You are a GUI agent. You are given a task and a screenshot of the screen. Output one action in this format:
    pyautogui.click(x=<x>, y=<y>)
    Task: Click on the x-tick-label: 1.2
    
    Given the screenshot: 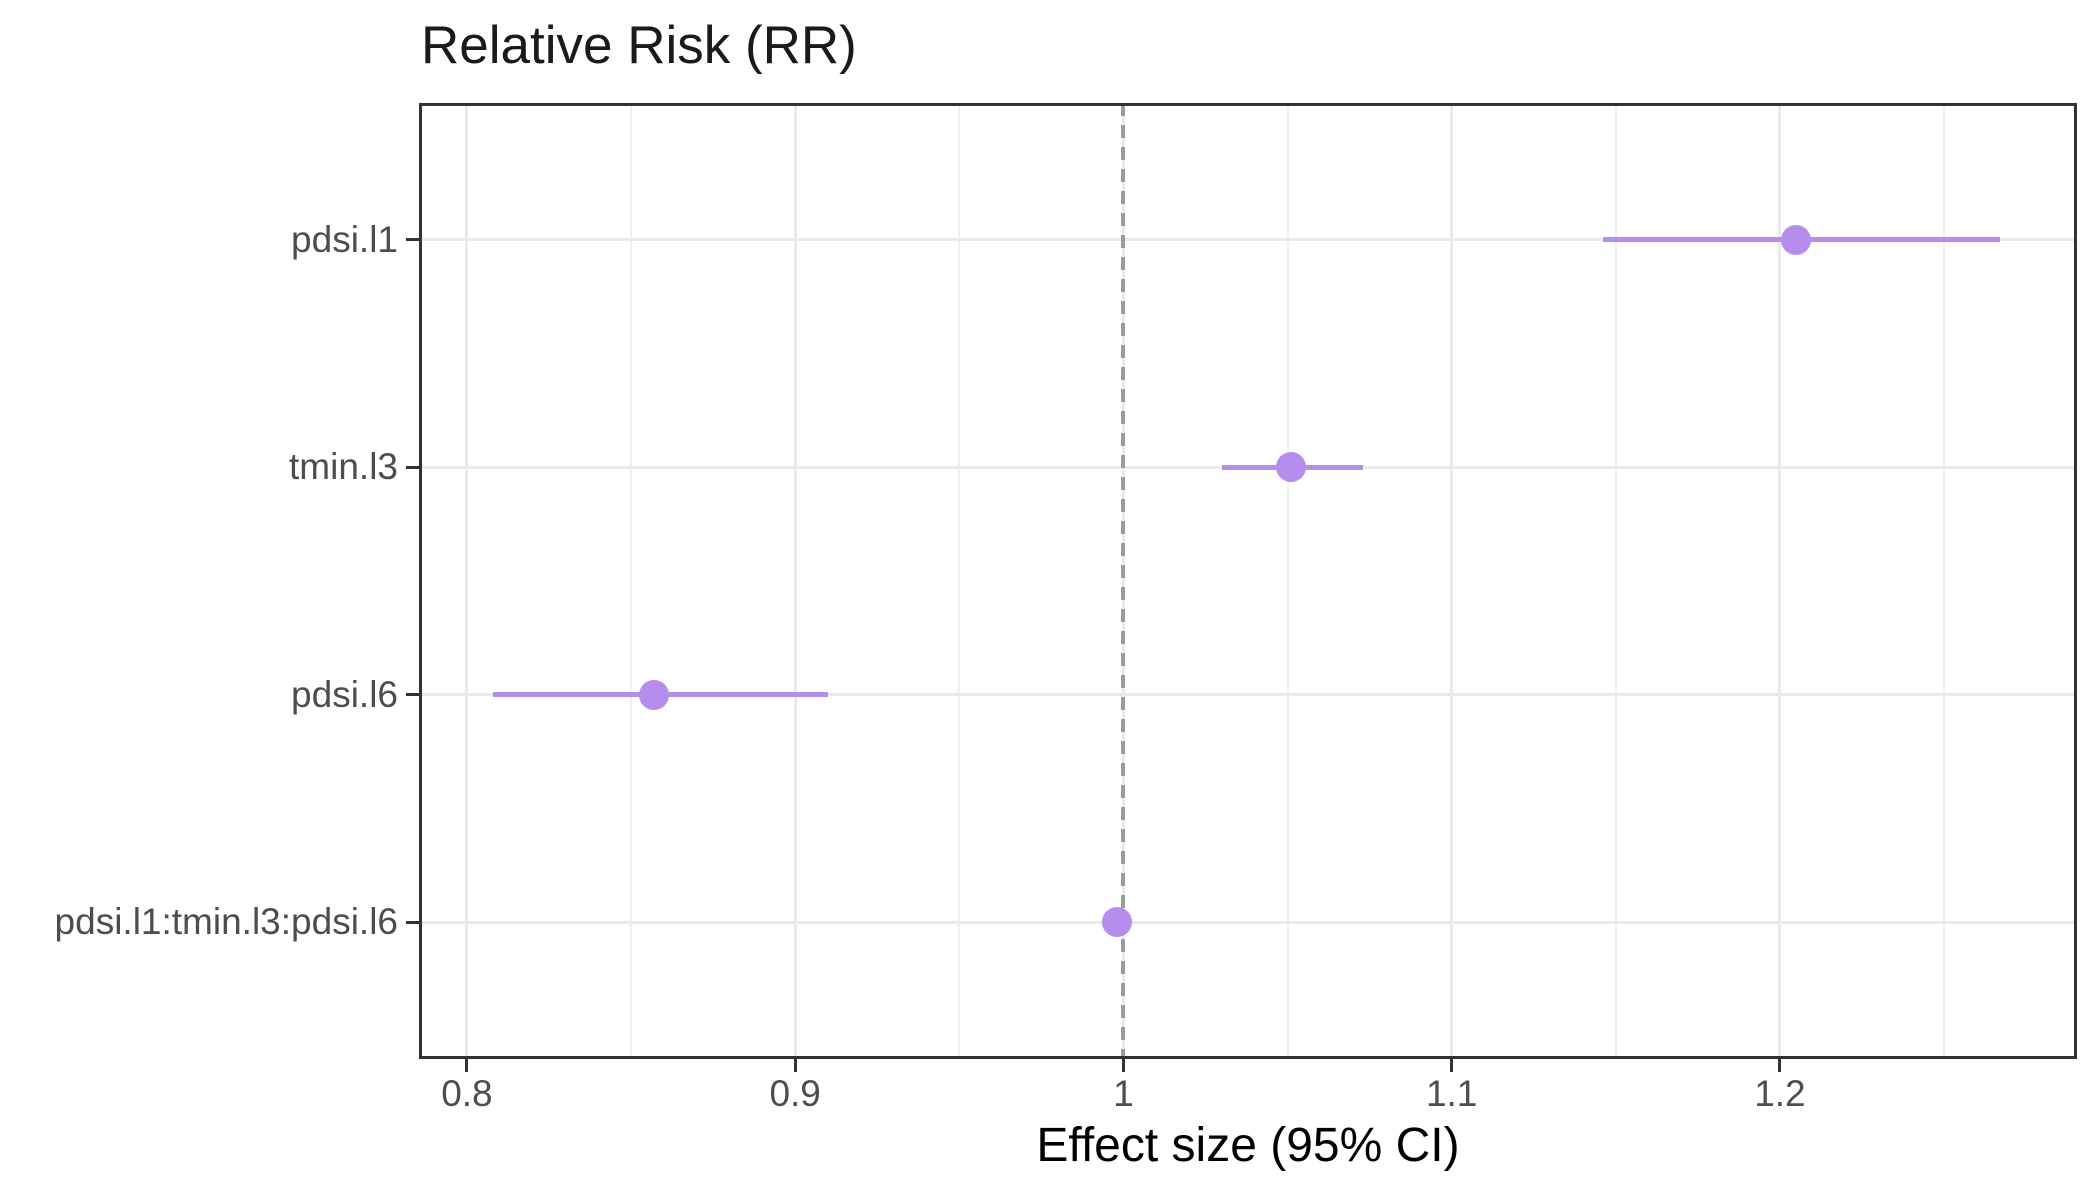 What is the action you would take?
    pyautogui.click(x=1780, y=1093)
    